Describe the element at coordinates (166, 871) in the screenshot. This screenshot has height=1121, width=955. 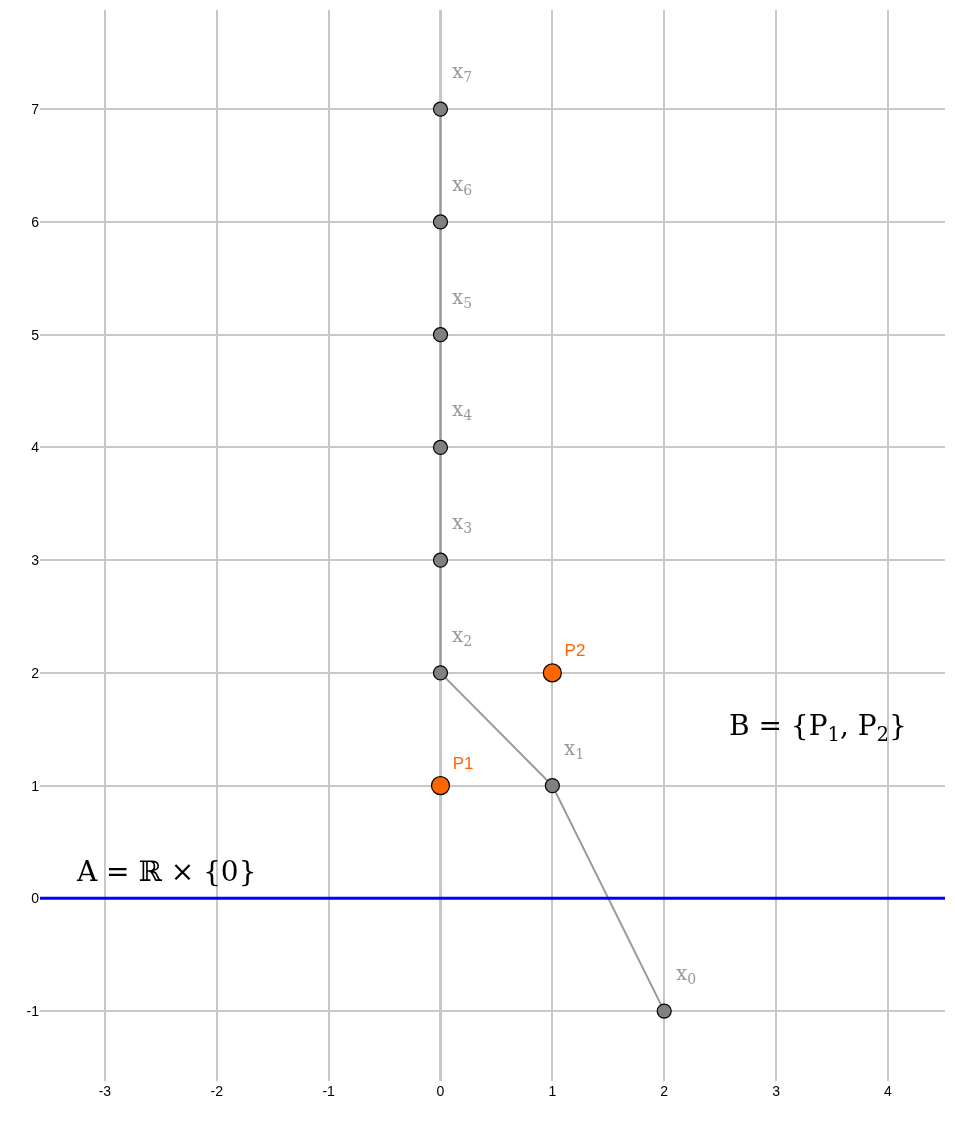
I see `ref-line-label: A = ℝ × {0}` at that location.